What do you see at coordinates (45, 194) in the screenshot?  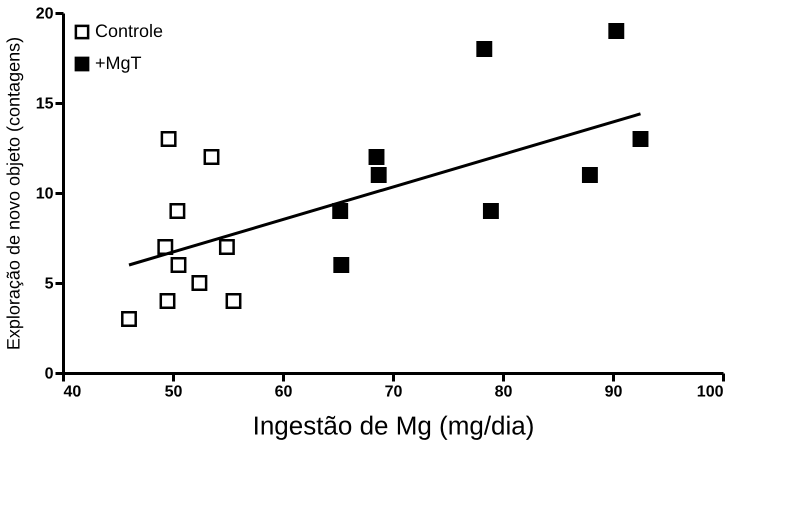 I see `y-tick-label: 10` at bounding box center [45, 194].